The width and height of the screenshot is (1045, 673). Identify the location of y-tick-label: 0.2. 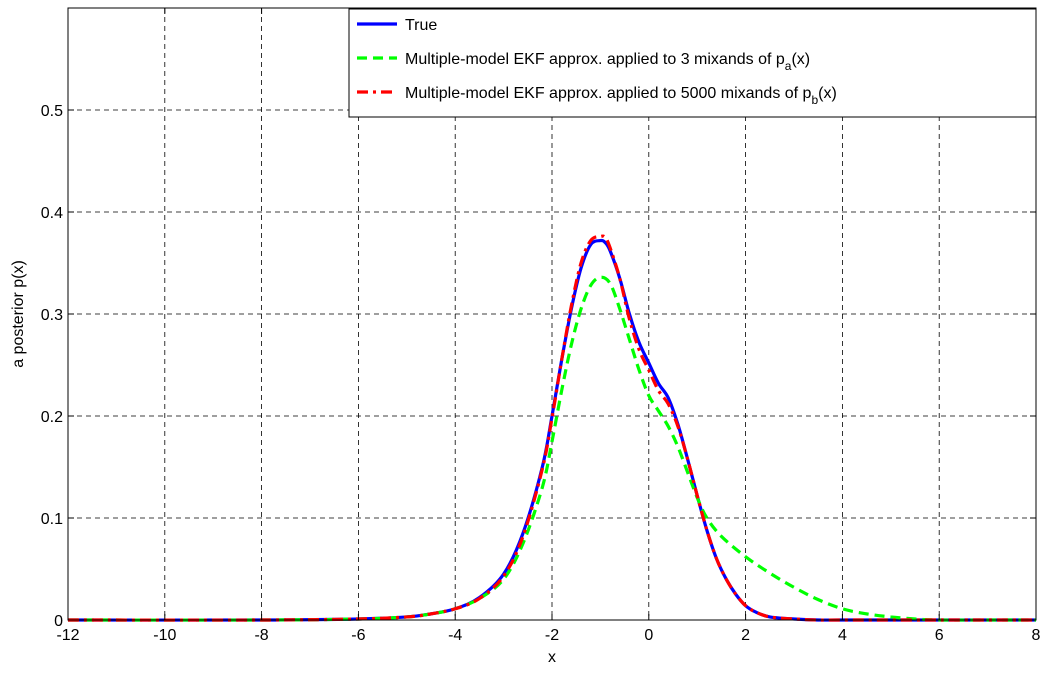
(52, 417).